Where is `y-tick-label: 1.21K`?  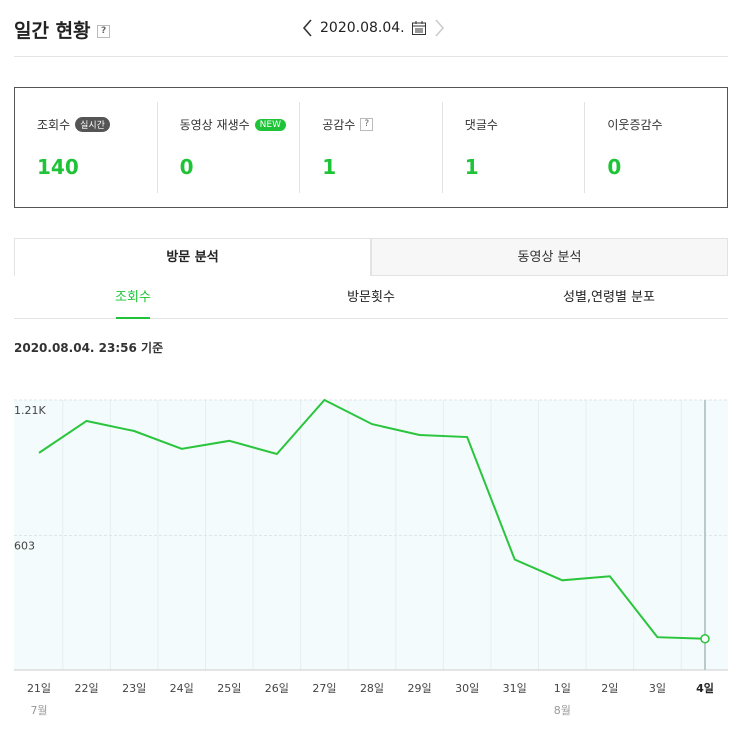
y-tick-label: 1.21K is located at coordinates (30, 410).